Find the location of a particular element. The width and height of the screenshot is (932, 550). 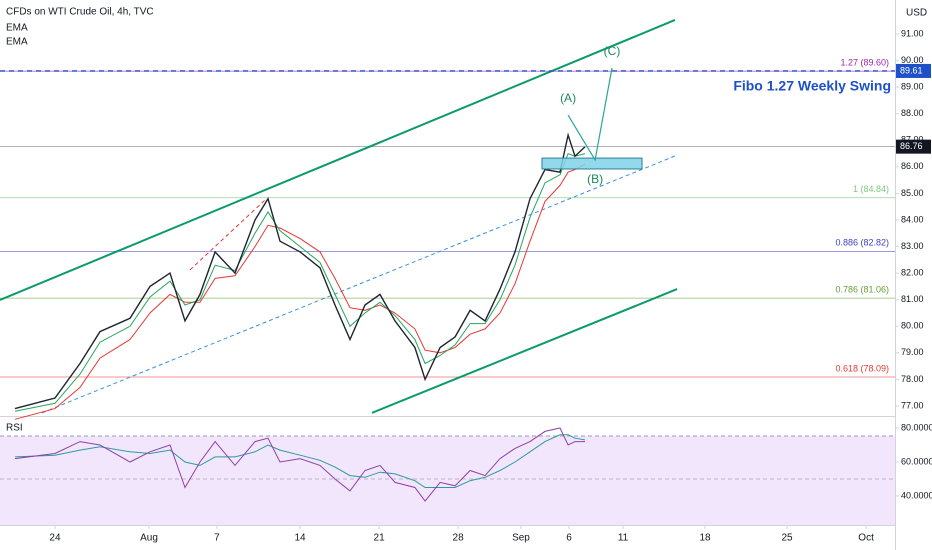

wave-label: (B) is located at coordinates (595, 179).